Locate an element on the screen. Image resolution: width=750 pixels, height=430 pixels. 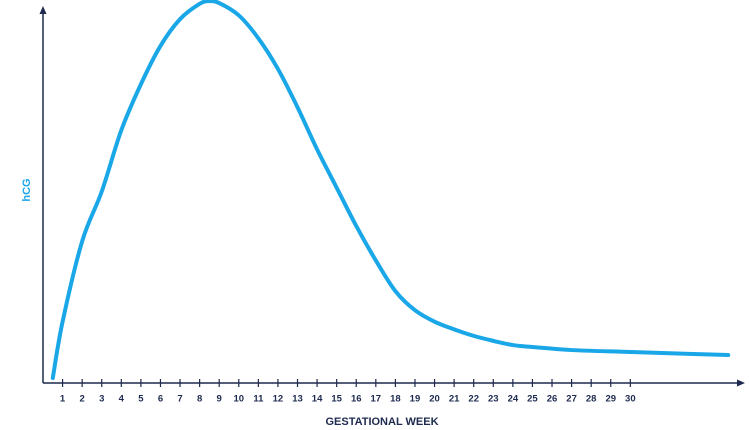
x-tick-label: 19 is located at coordinates (415, 399).